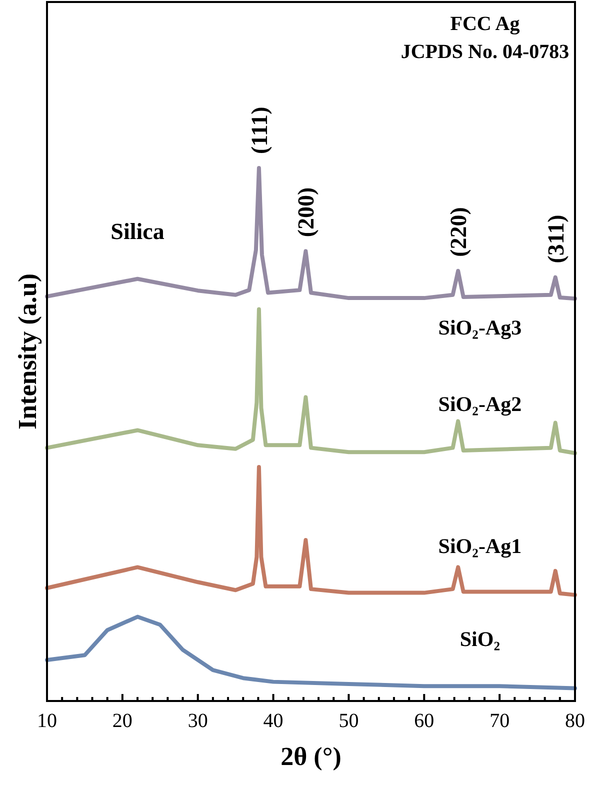 Image resolution: width=592 pixels, height=806 pixels. What do you see at coordinates (480, 404) in the screenshot?
I see `series-label: SiO₂-Ag2` at bounding box center [480, 404].